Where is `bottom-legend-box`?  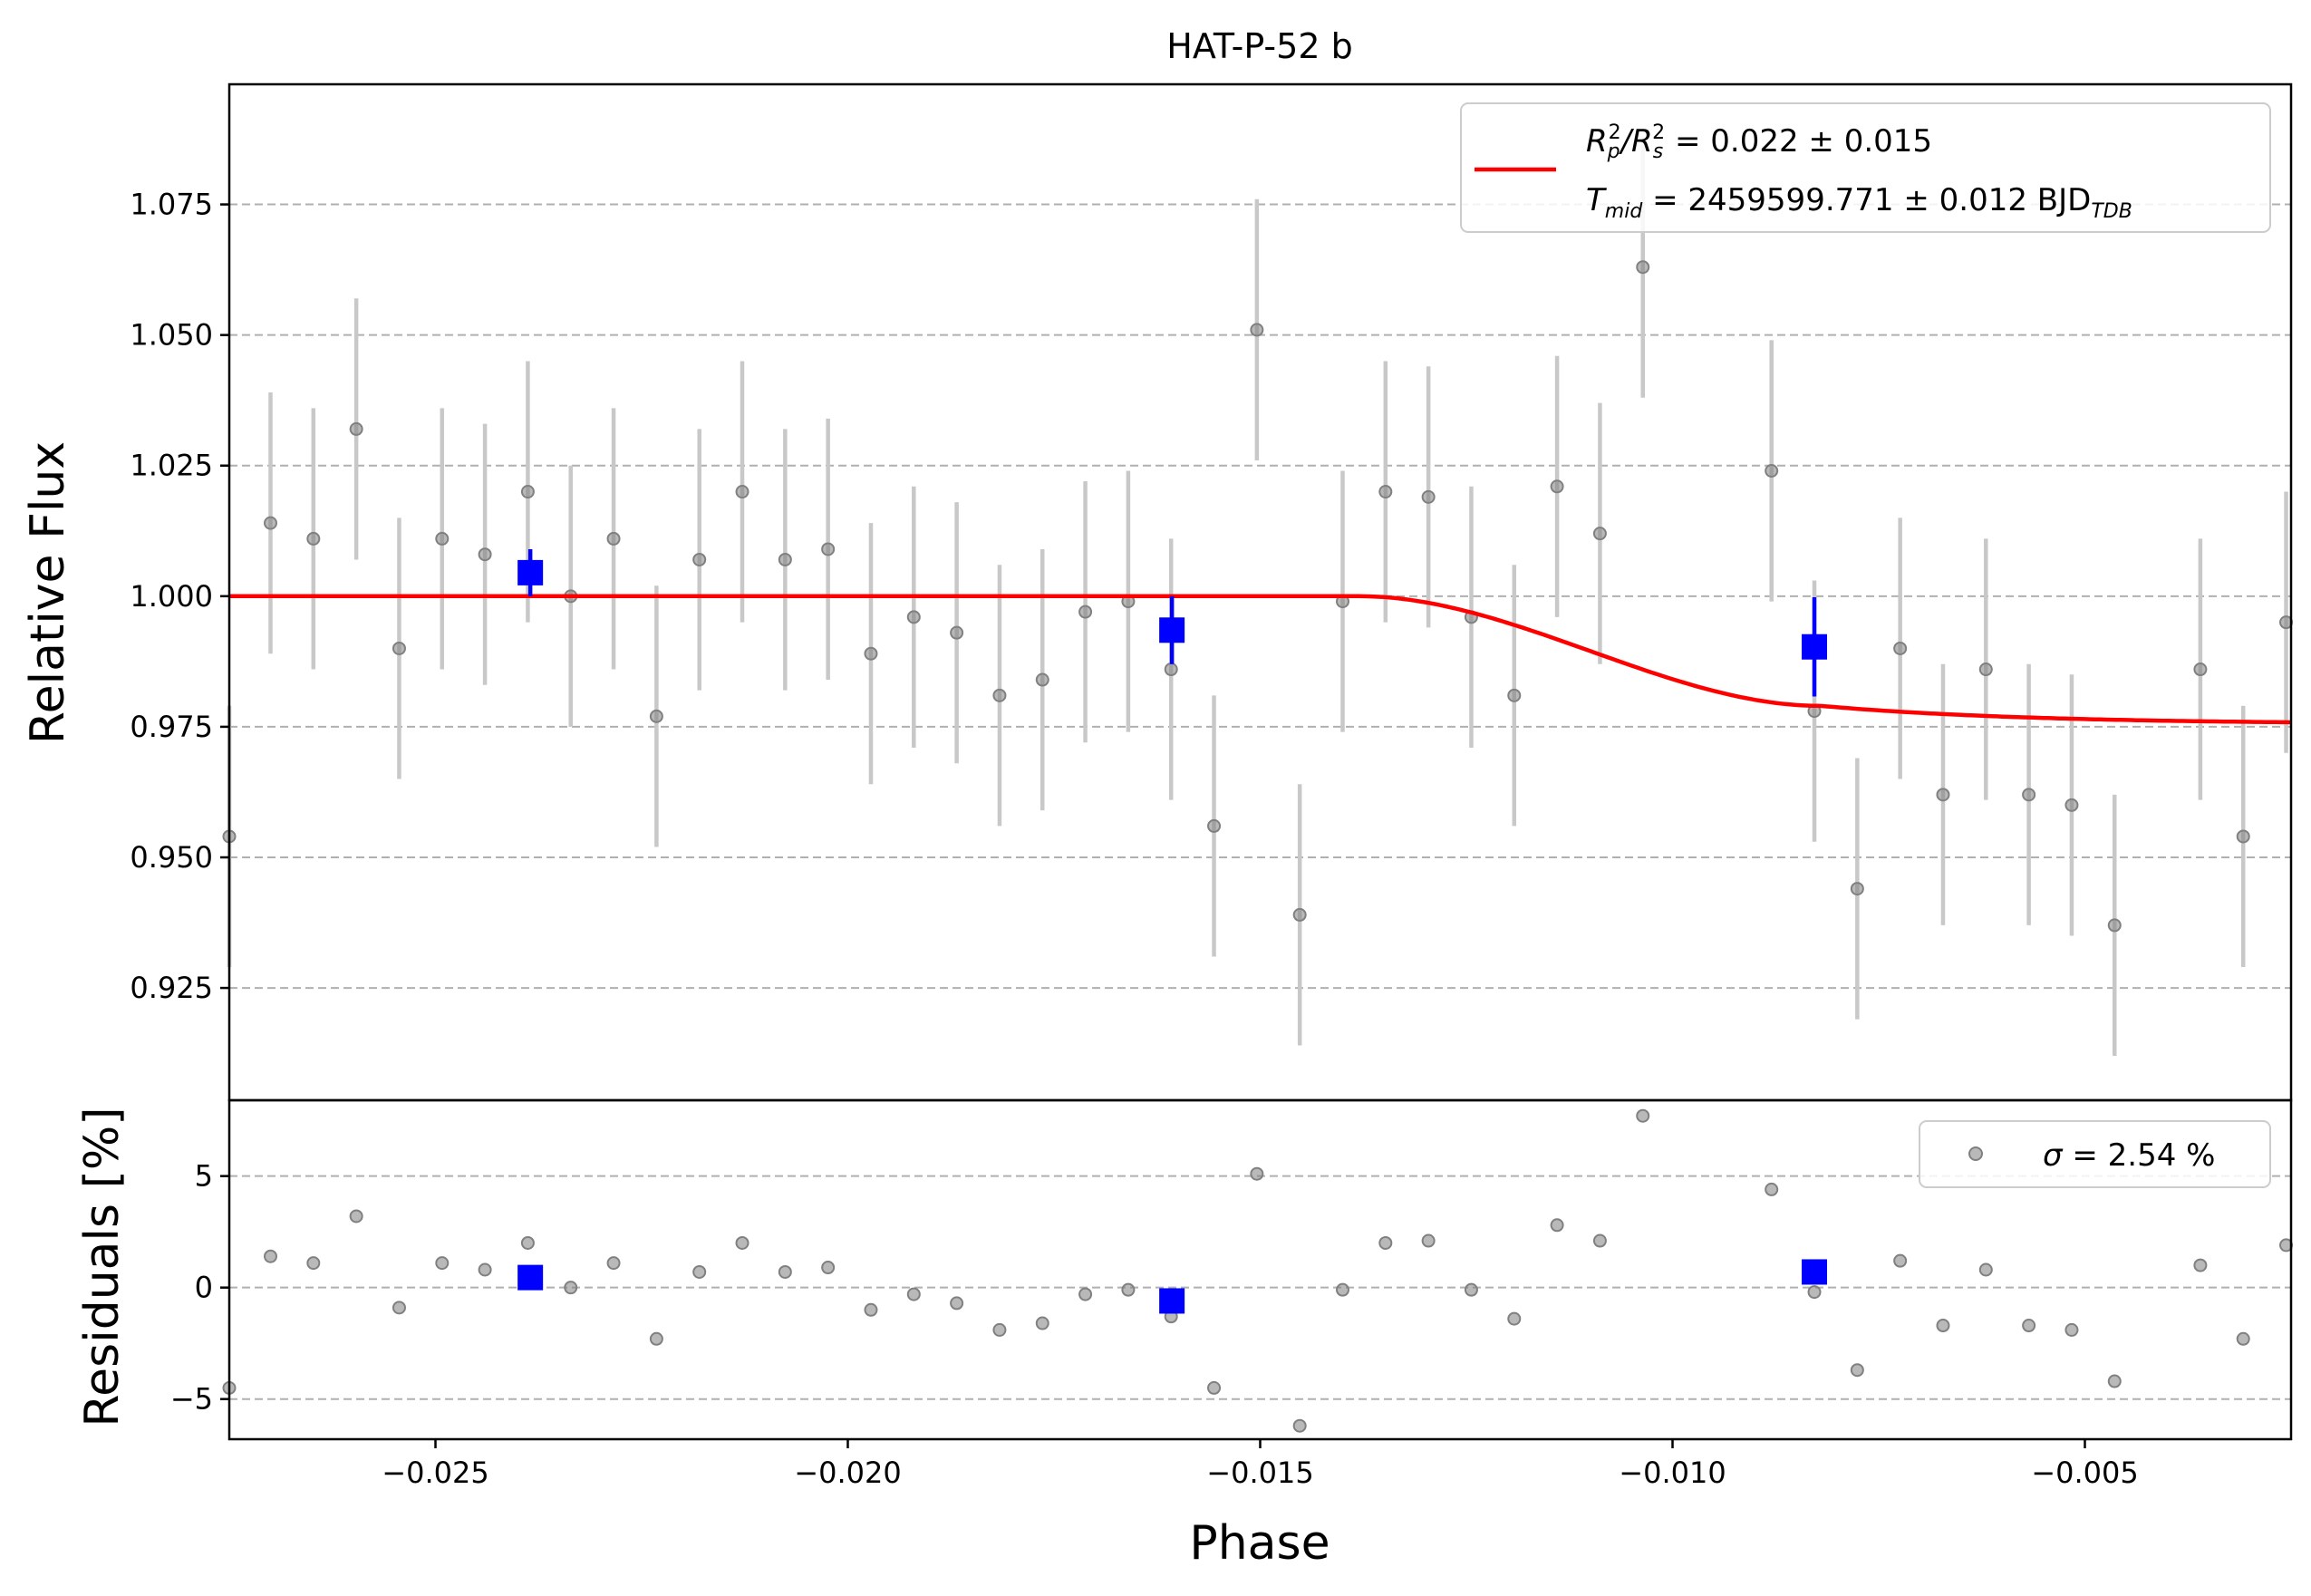
bottom-legend-box is located at coordinates (2095, 1154).